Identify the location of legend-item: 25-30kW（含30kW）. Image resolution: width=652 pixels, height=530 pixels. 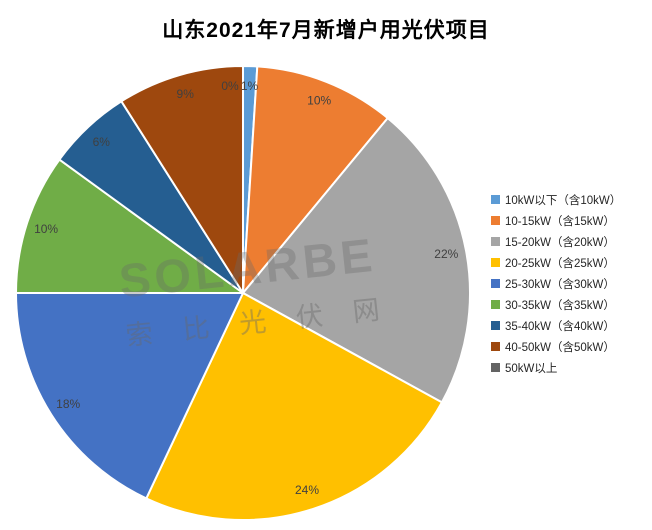
(556, 283).